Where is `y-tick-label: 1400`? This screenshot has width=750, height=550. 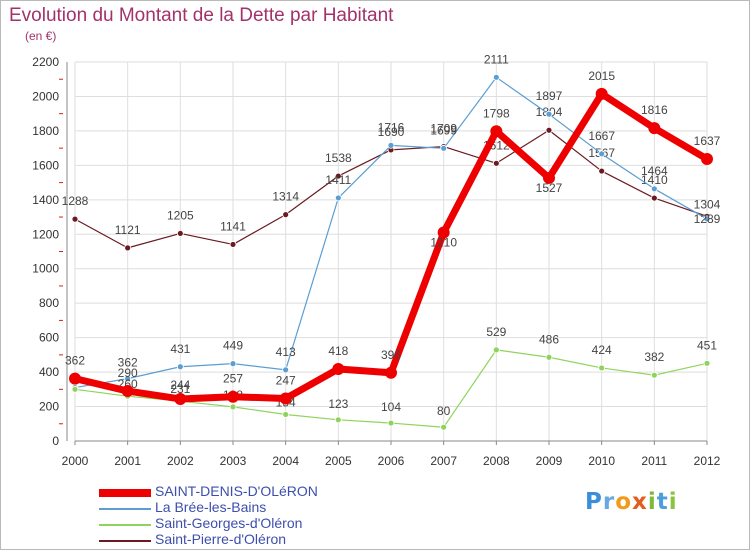
y-tick-label: 1400 is located at coordinates (45, 200).